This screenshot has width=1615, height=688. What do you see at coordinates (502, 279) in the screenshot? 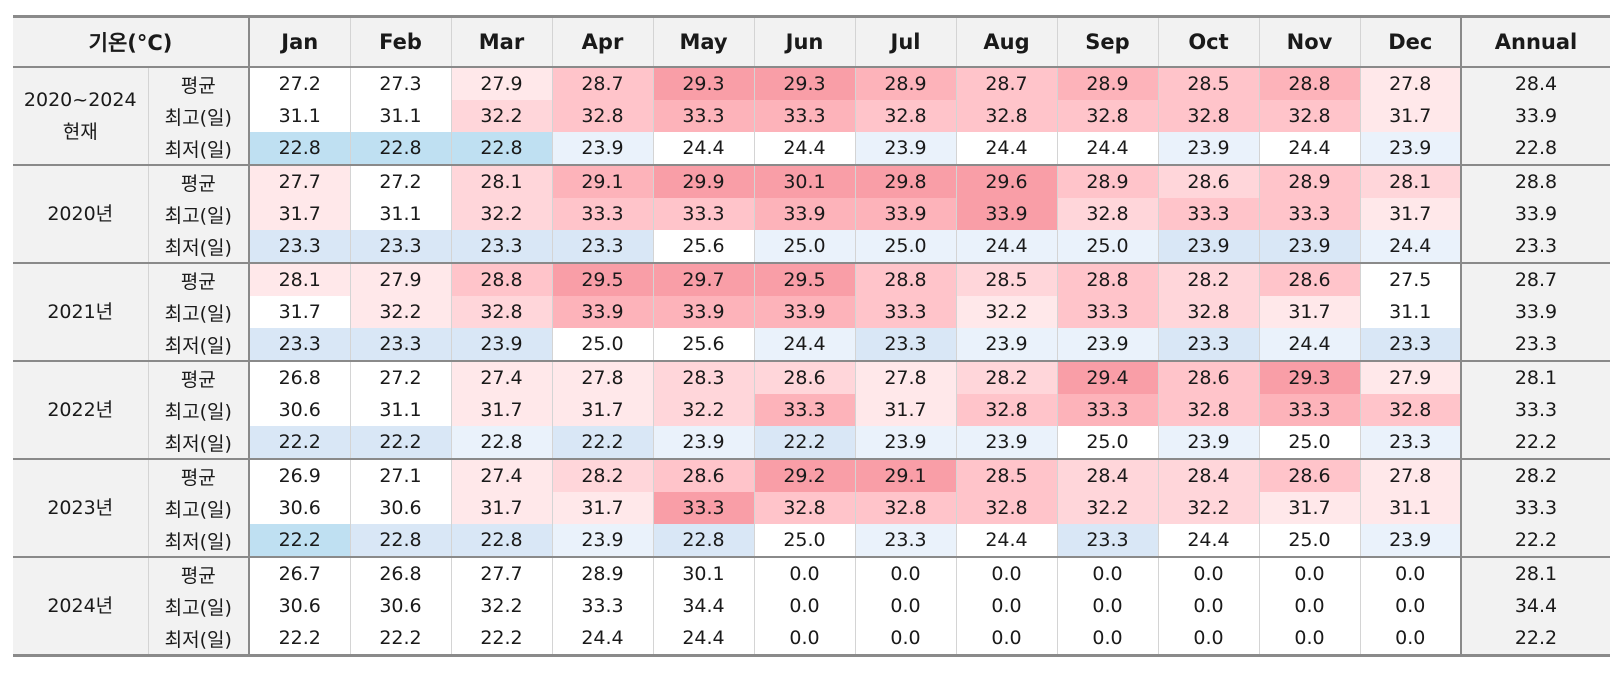
I see `value-cell: 28.8` at bounding box center [502, 279].